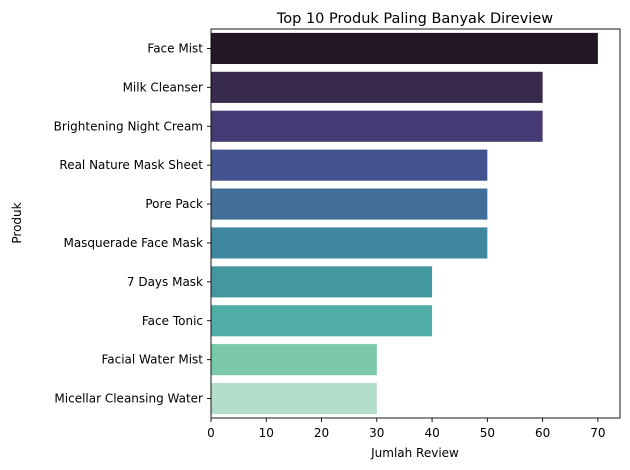 This screenshot has height=470, width=630. I want to click on y-tick-label: Face Mist, so click(175, 48).